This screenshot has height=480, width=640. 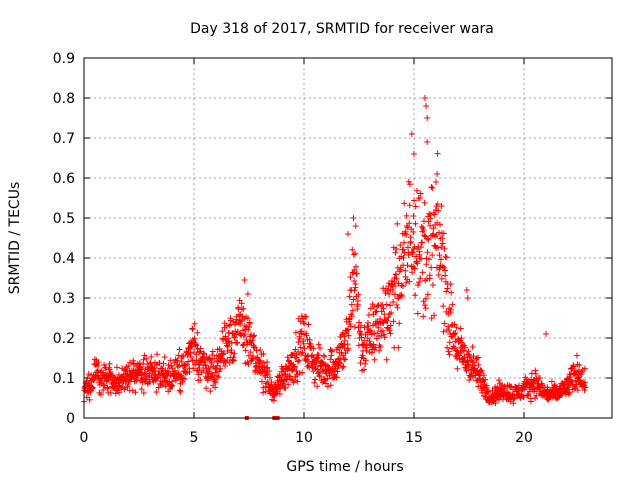 What do you see at coordinates (15, 238) in the screenshot?
I see `y-axis-label: SRMTID / TECUs` at bounding box center [15, 238].